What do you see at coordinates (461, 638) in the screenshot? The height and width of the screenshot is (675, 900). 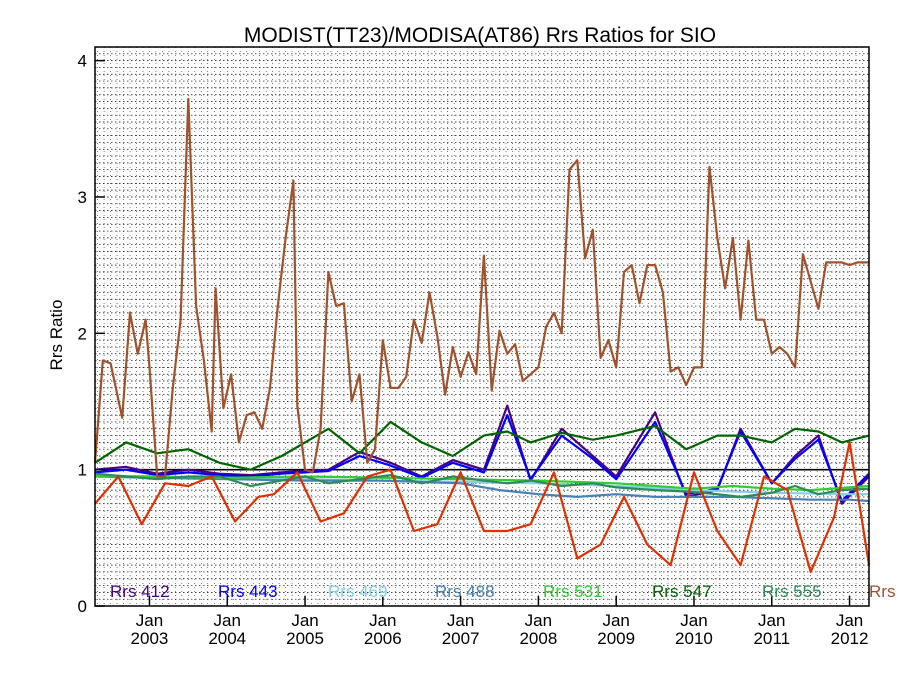 I see `x-tick-year: 2007` at bounding box center [461, 638].